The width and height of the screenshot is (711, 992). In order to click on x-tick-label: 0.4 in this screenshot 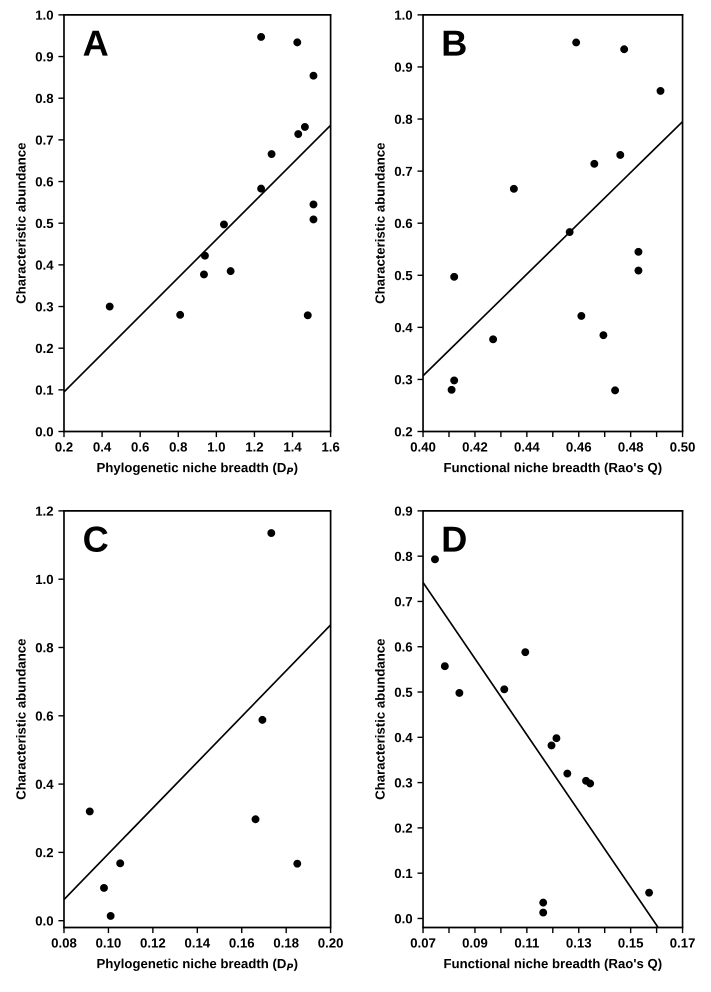, I will do `click(102, 447)`.